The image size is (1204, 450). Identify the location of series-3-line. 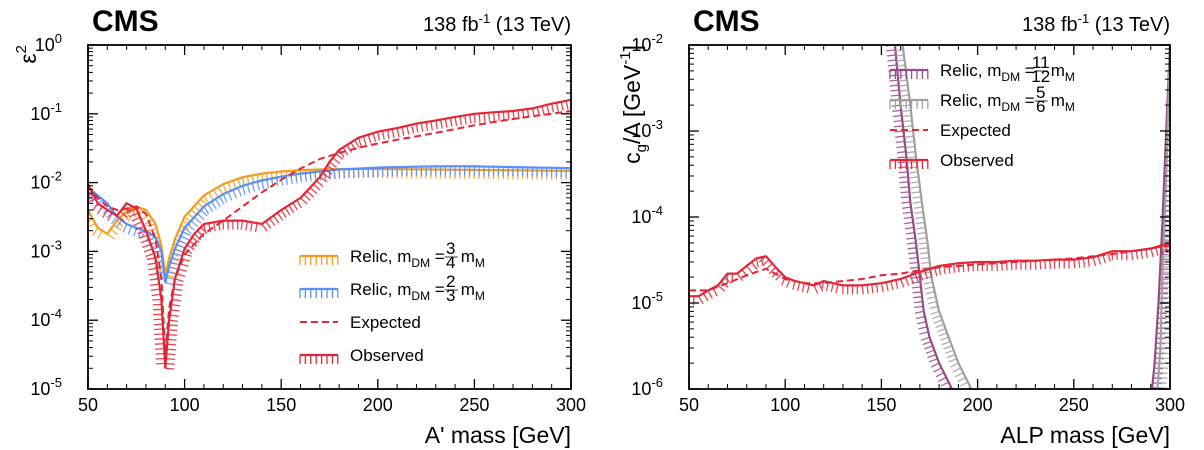
(929, 269).